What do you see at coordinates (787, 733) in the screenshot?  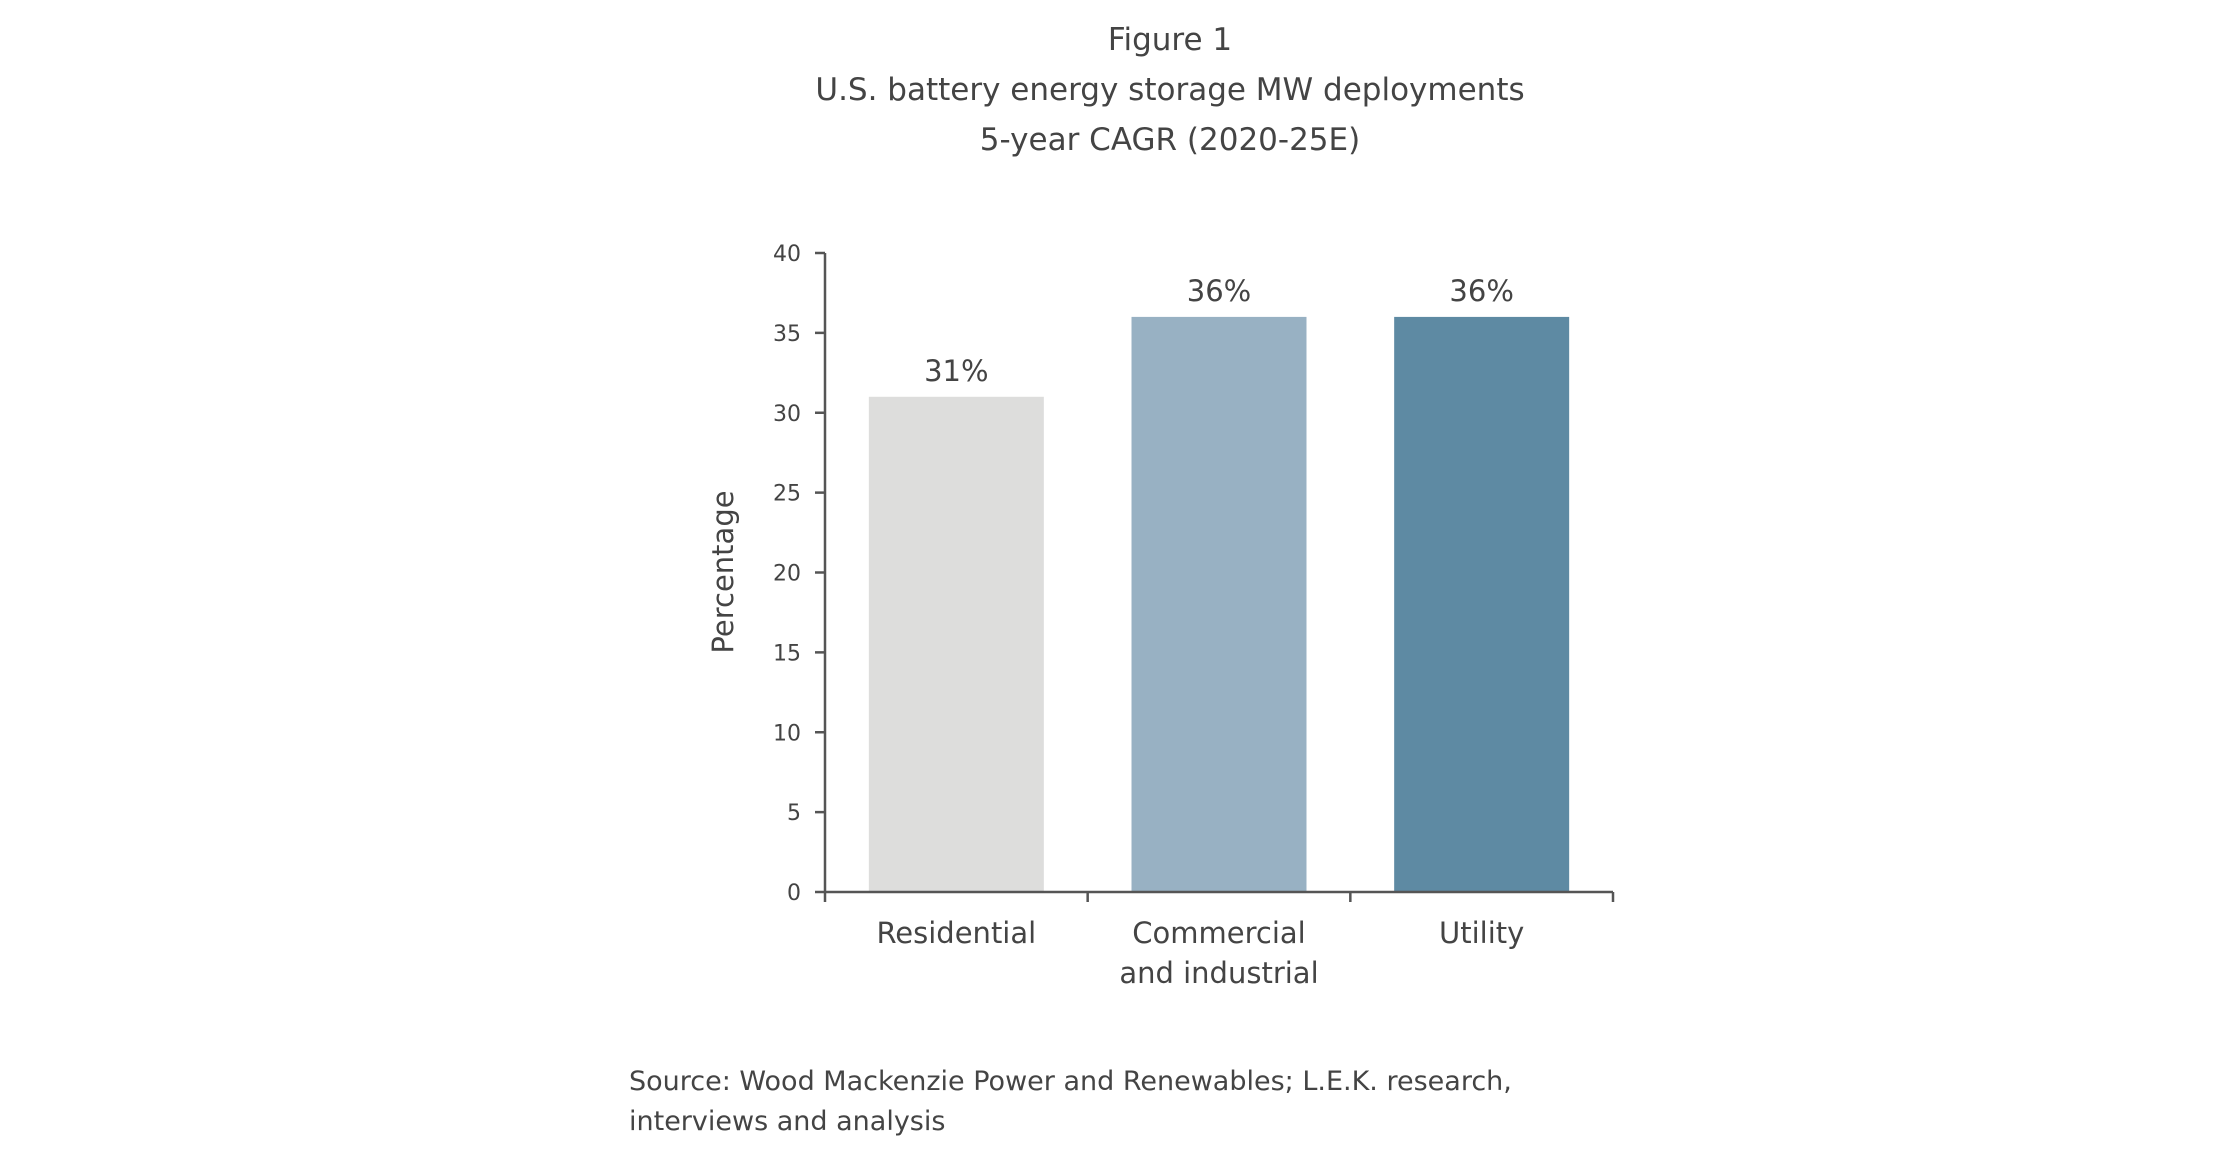 I see `y-tick-label: 10` at bounding box center [787, 733].